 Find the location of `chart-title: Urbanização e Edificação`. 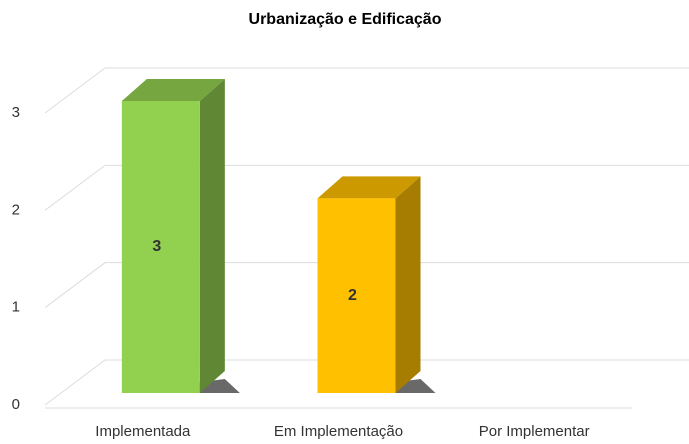

chart-title: Urbanização e Edificação is located at coordinates (345, 19).